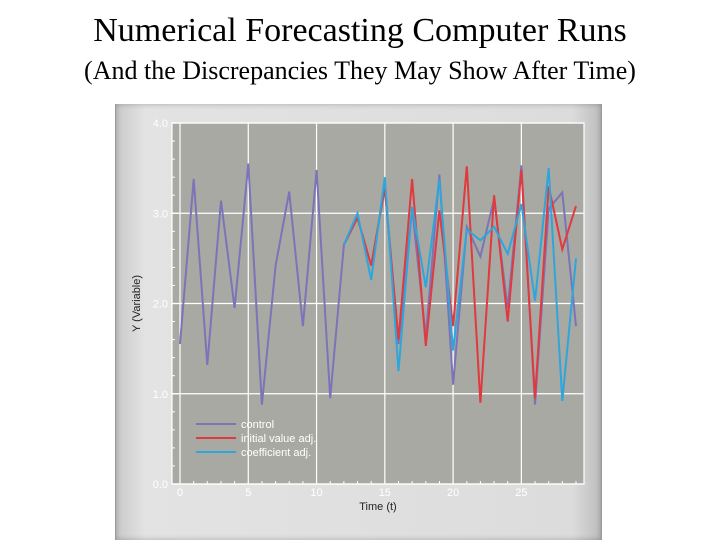  Describe the element at coordinates (278, 439) in the screenshot. I see `legend-label: initial value adj.` at that location.